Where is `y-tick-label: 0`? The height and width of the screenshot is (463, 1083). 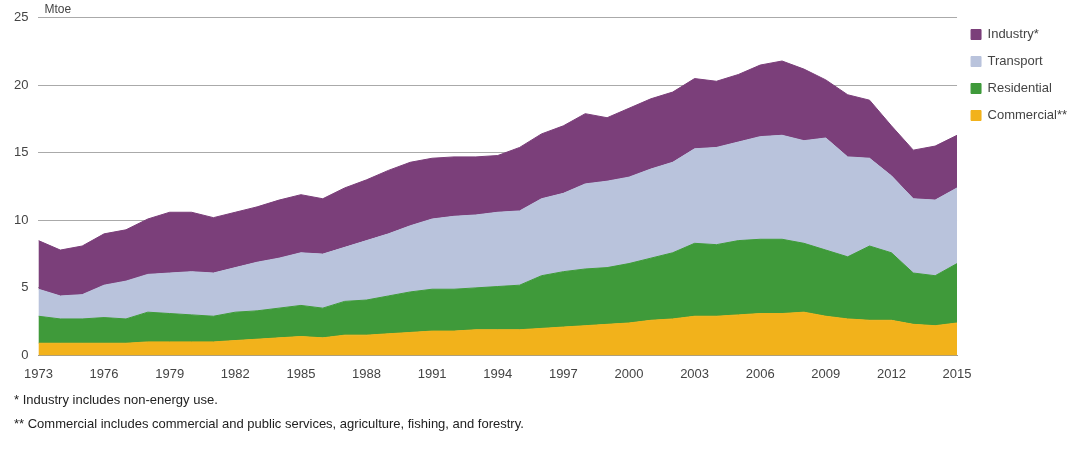 y-tick-label: 0 is located at coordinates (25, 354).